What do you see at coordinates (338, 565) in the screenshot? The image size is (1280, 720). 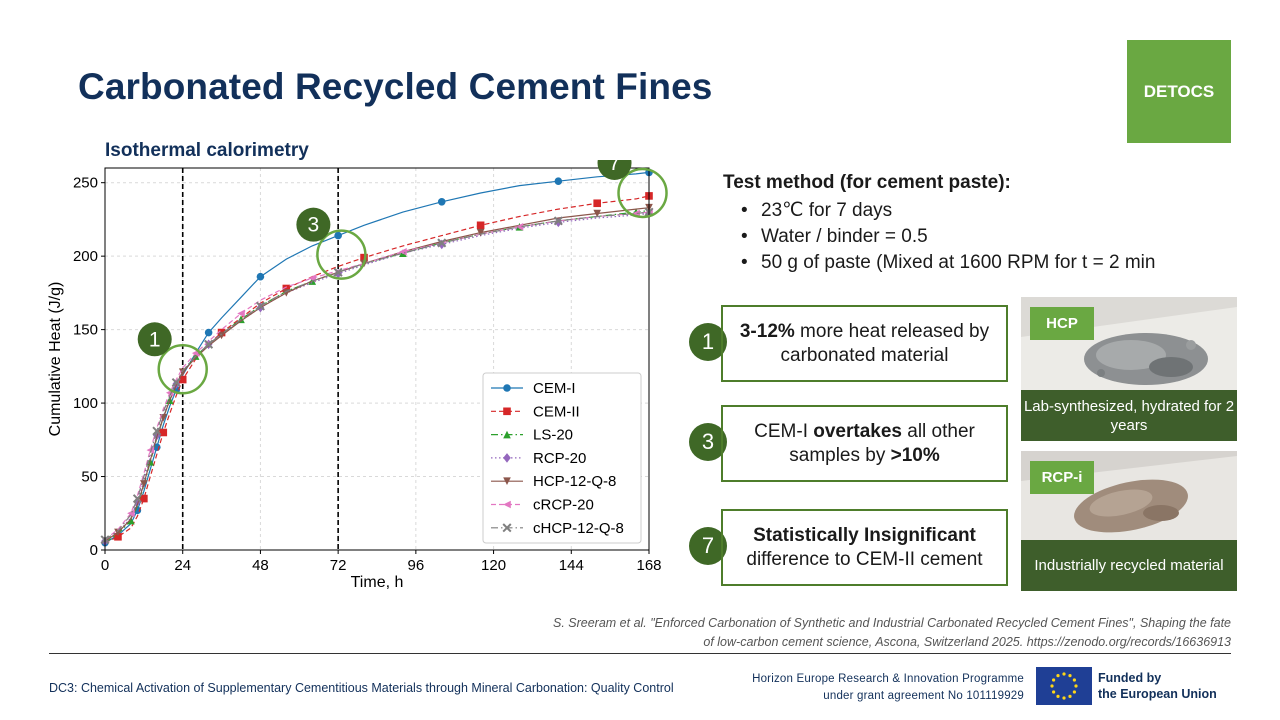 I see `x-tick-label: 72` at bounding box center [338, 565].